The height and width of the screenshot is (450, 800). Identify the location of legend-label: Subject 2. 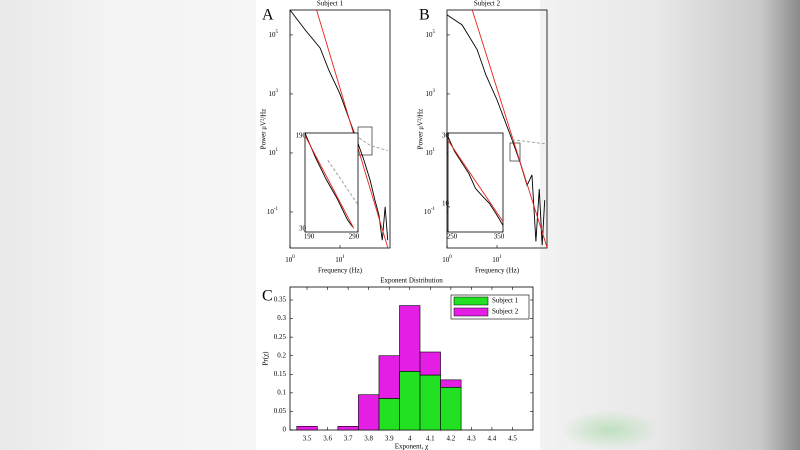
(505, 312).